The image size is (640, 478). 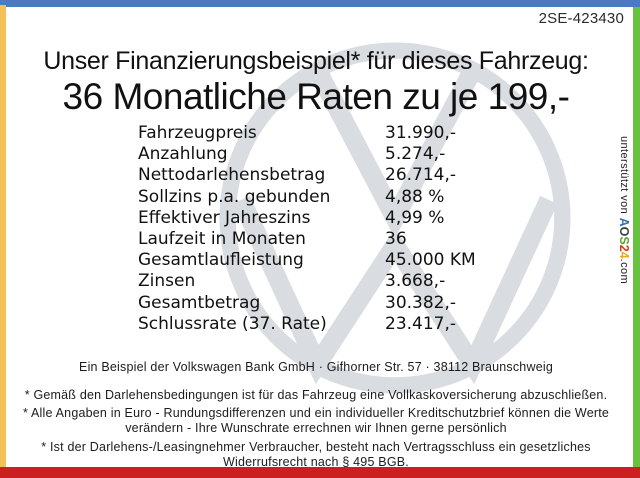 I want to click on page-subtitle: 36 Monatliche Raten zu je 199,-, so click(x=316, y=96).